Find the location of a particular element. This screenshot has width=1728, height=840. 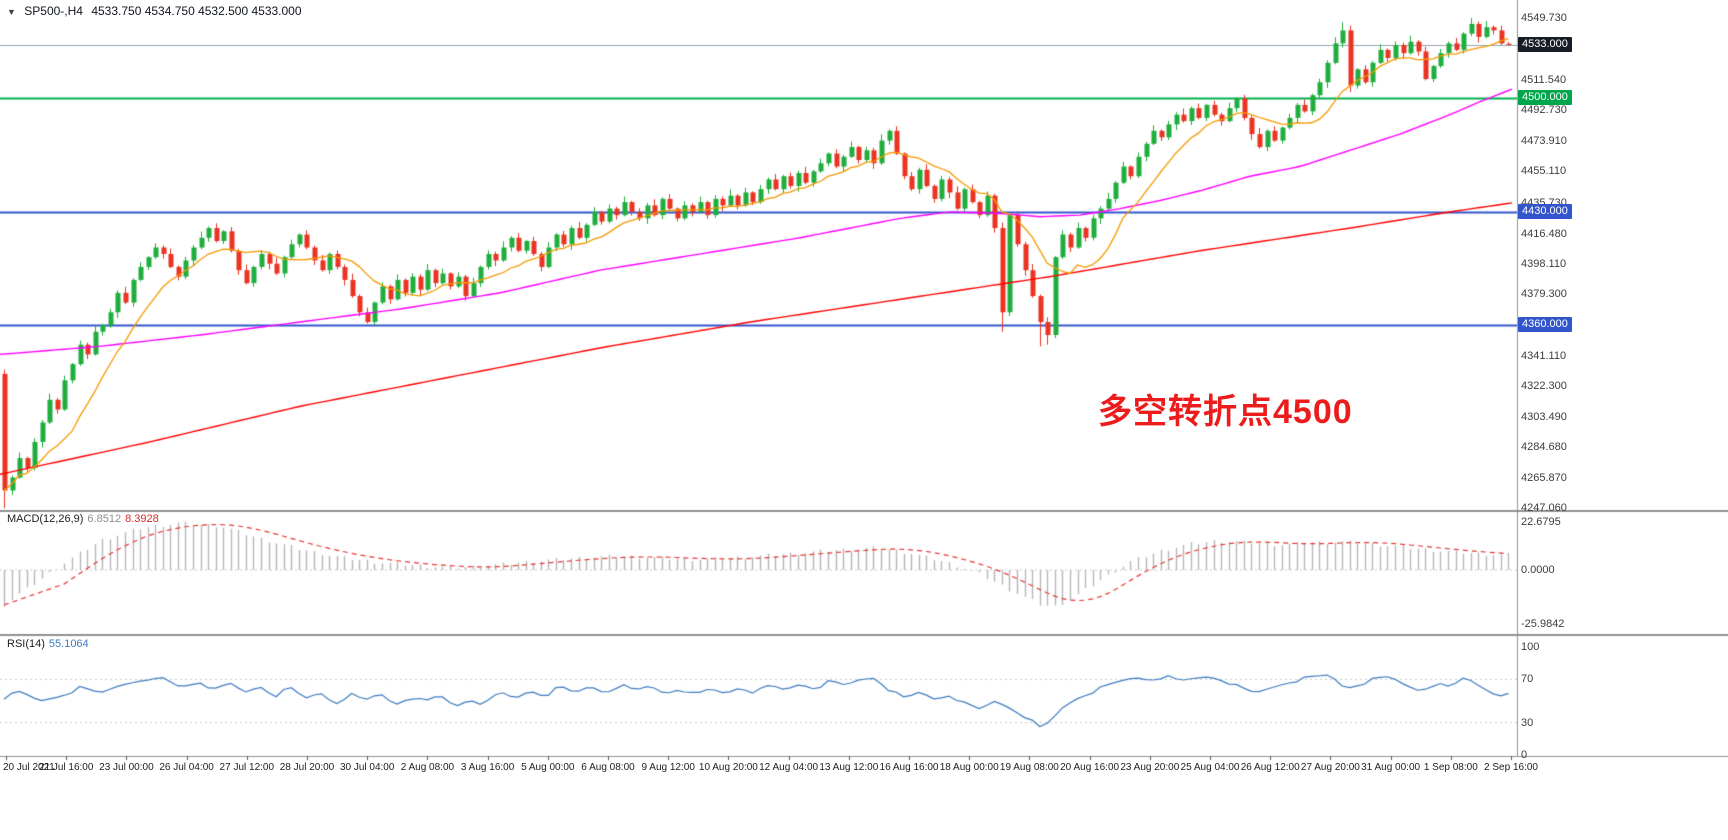

time-axis-label: 2 Aug 08:00 is located at coordinates (427, 767).